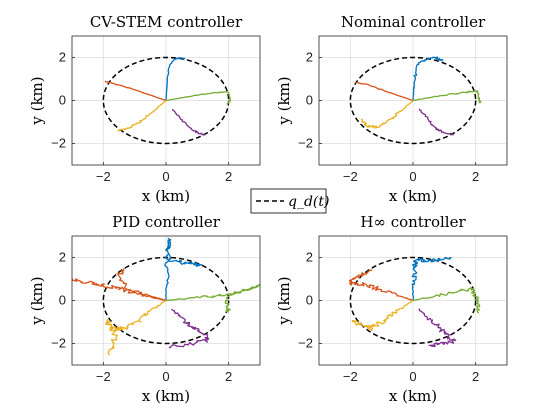 The image size is (560, 420). Describe the element at coordinates (413, 222) in the screenshot. I see `subplot-title: H∞ controller` at that location.